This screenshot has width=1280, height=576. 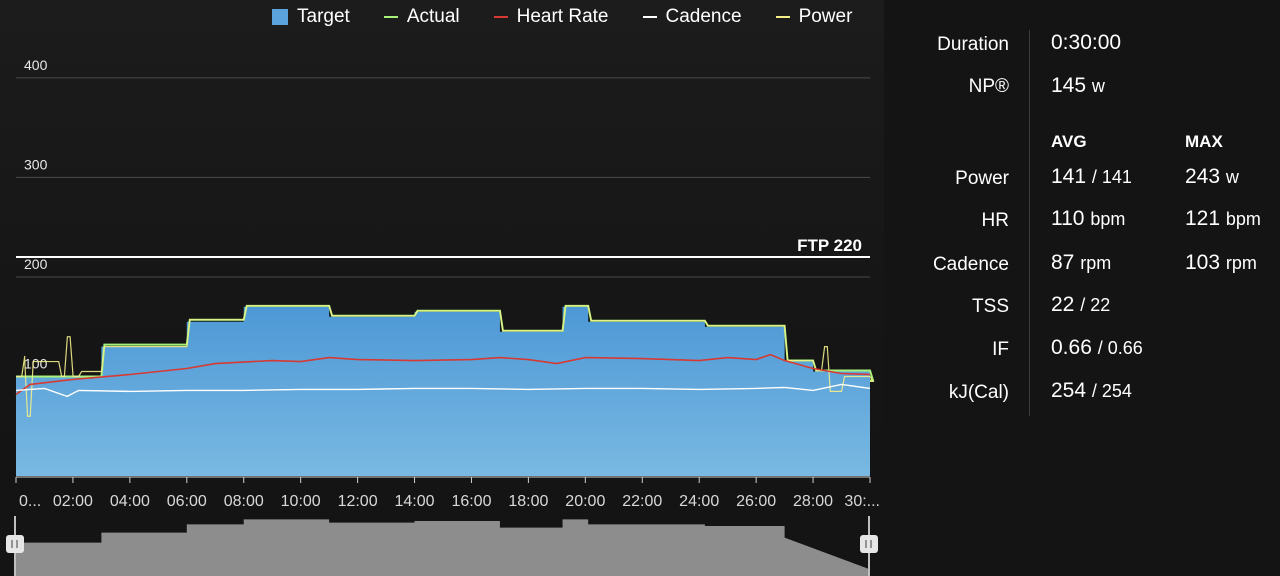 I want to click on x-tick-label-2: 04:00, so click(x=130, y=501).